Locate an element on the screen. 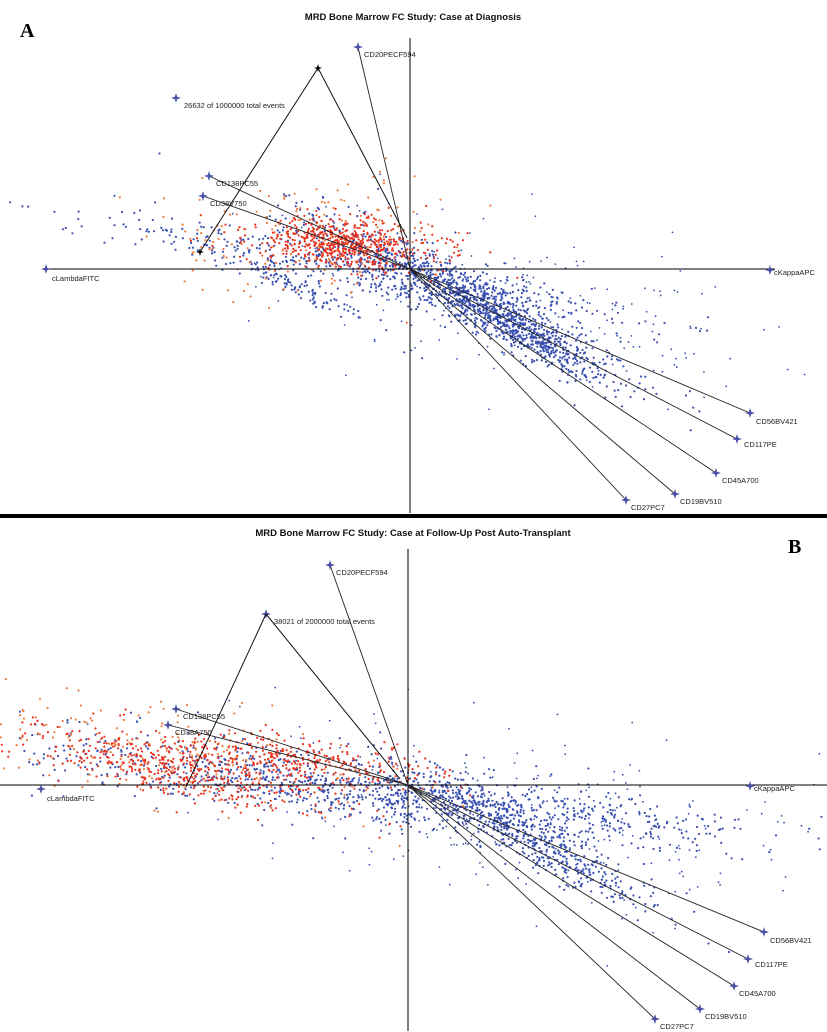 This screenshot has height=1032, width=827. vector-label-cd19bv510: CD19BV510 is located at coordinates (701, 501).